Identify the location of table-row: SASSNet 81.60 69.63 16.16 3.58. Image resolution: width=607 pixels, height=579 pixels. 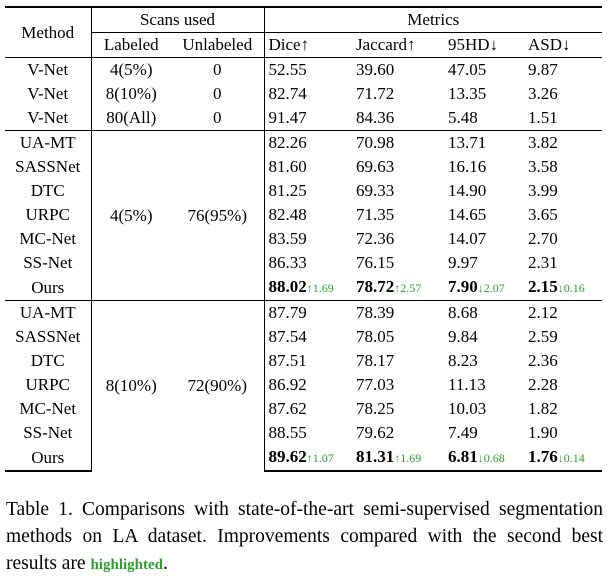
(303, 167).